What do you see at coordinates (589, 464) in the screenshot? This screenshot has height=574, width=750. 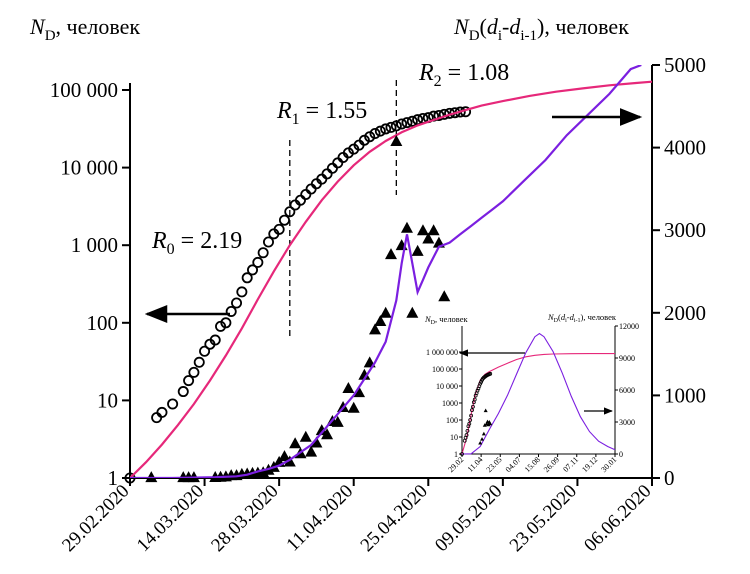 I see `inset-x-tick-label: 19.12` at bounding box center [589, 464].